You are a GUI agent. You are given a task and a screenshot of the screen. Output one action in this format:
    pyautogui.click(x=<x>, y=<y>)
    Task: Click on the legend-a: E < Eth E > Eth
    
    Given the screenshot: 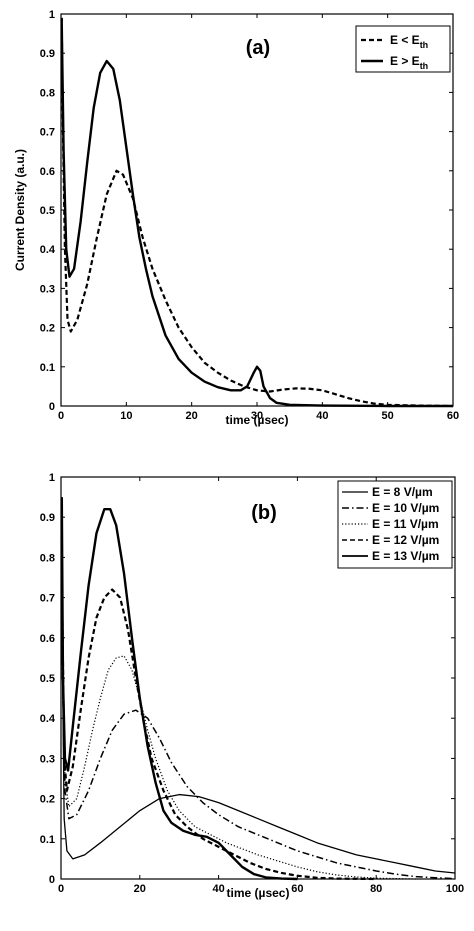 What is the action you would take?
    pyautogui.click(x=403, y=49)
    